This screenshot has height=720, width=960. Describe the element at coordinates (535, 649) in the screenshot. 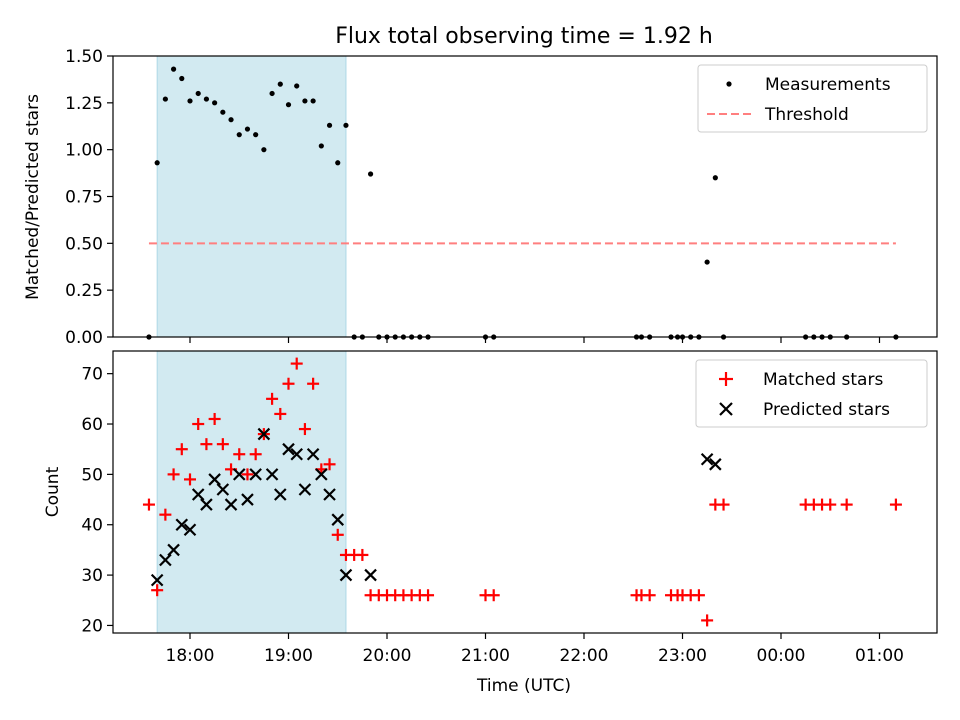

I see `bottom-x-axis: 18:00 19:00 20:00 21:00 22:00 23:00 00:00 01:00` at that location.